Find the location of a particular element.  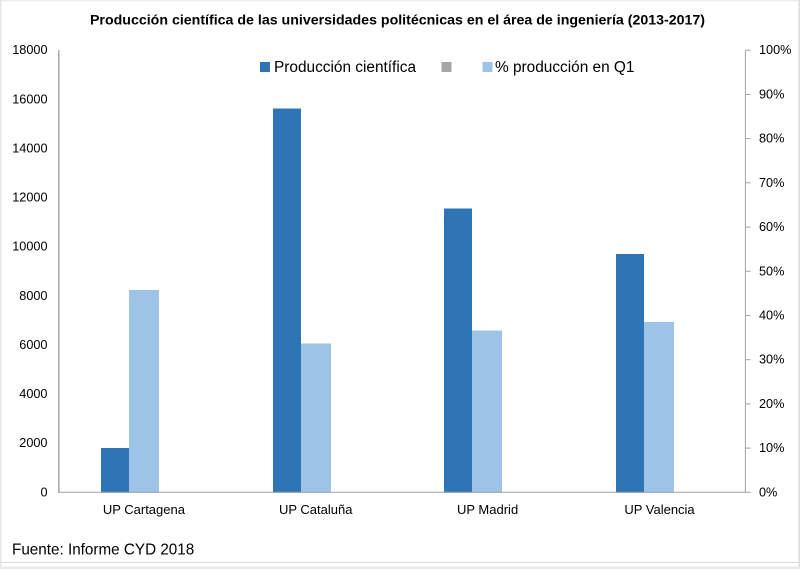

svg-text: 12000 is located at coordinates (29, 198).